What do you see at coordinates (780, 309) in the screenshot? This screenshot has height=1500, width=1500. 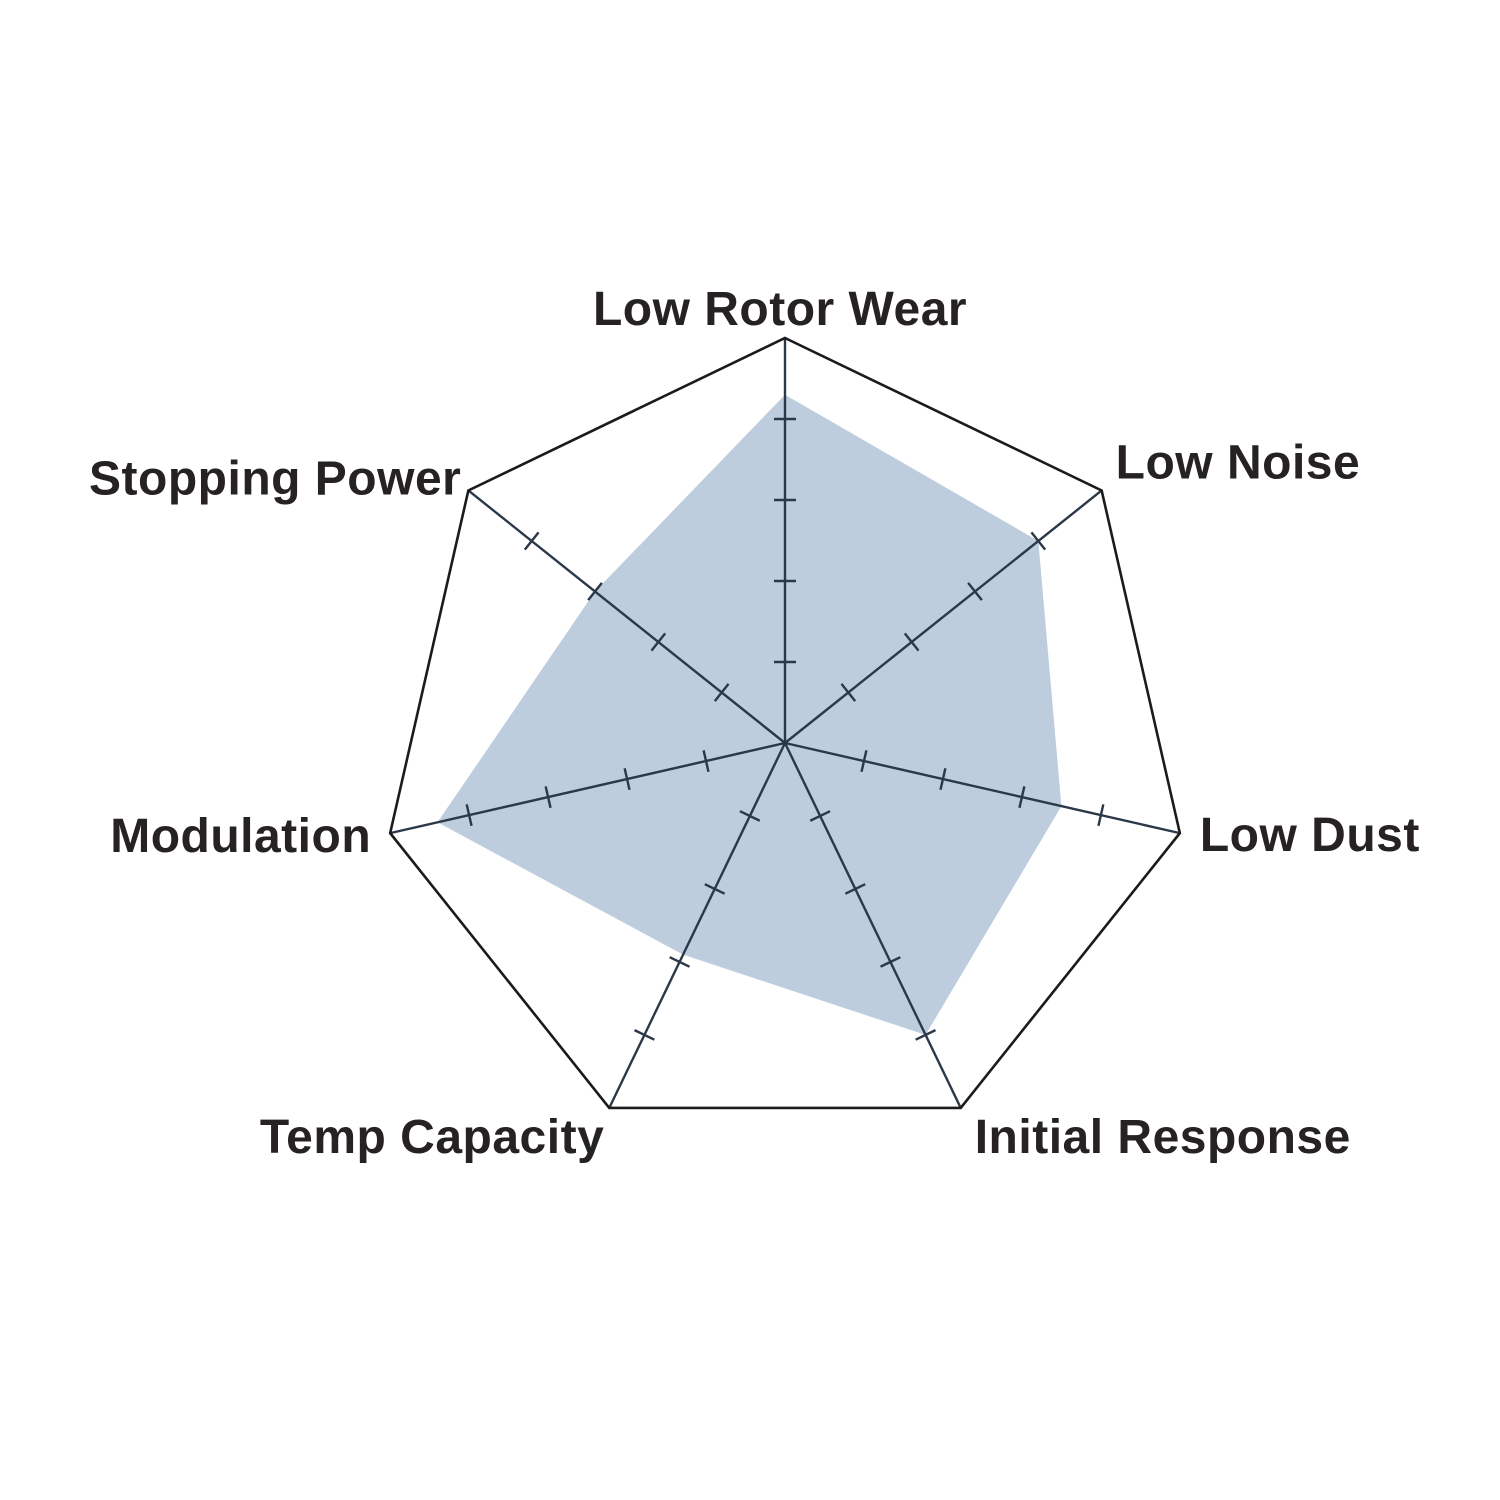 I see `axis-label-low-rotor-wear: Low Rotor Wear` at bounding box center [780, 309].